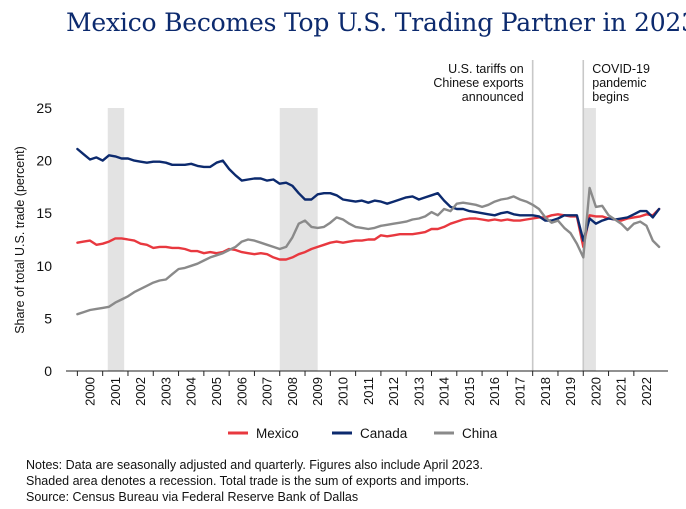  I want to click on y-axis-label: Share of total U.S. trade (percent), so click(20, 240).